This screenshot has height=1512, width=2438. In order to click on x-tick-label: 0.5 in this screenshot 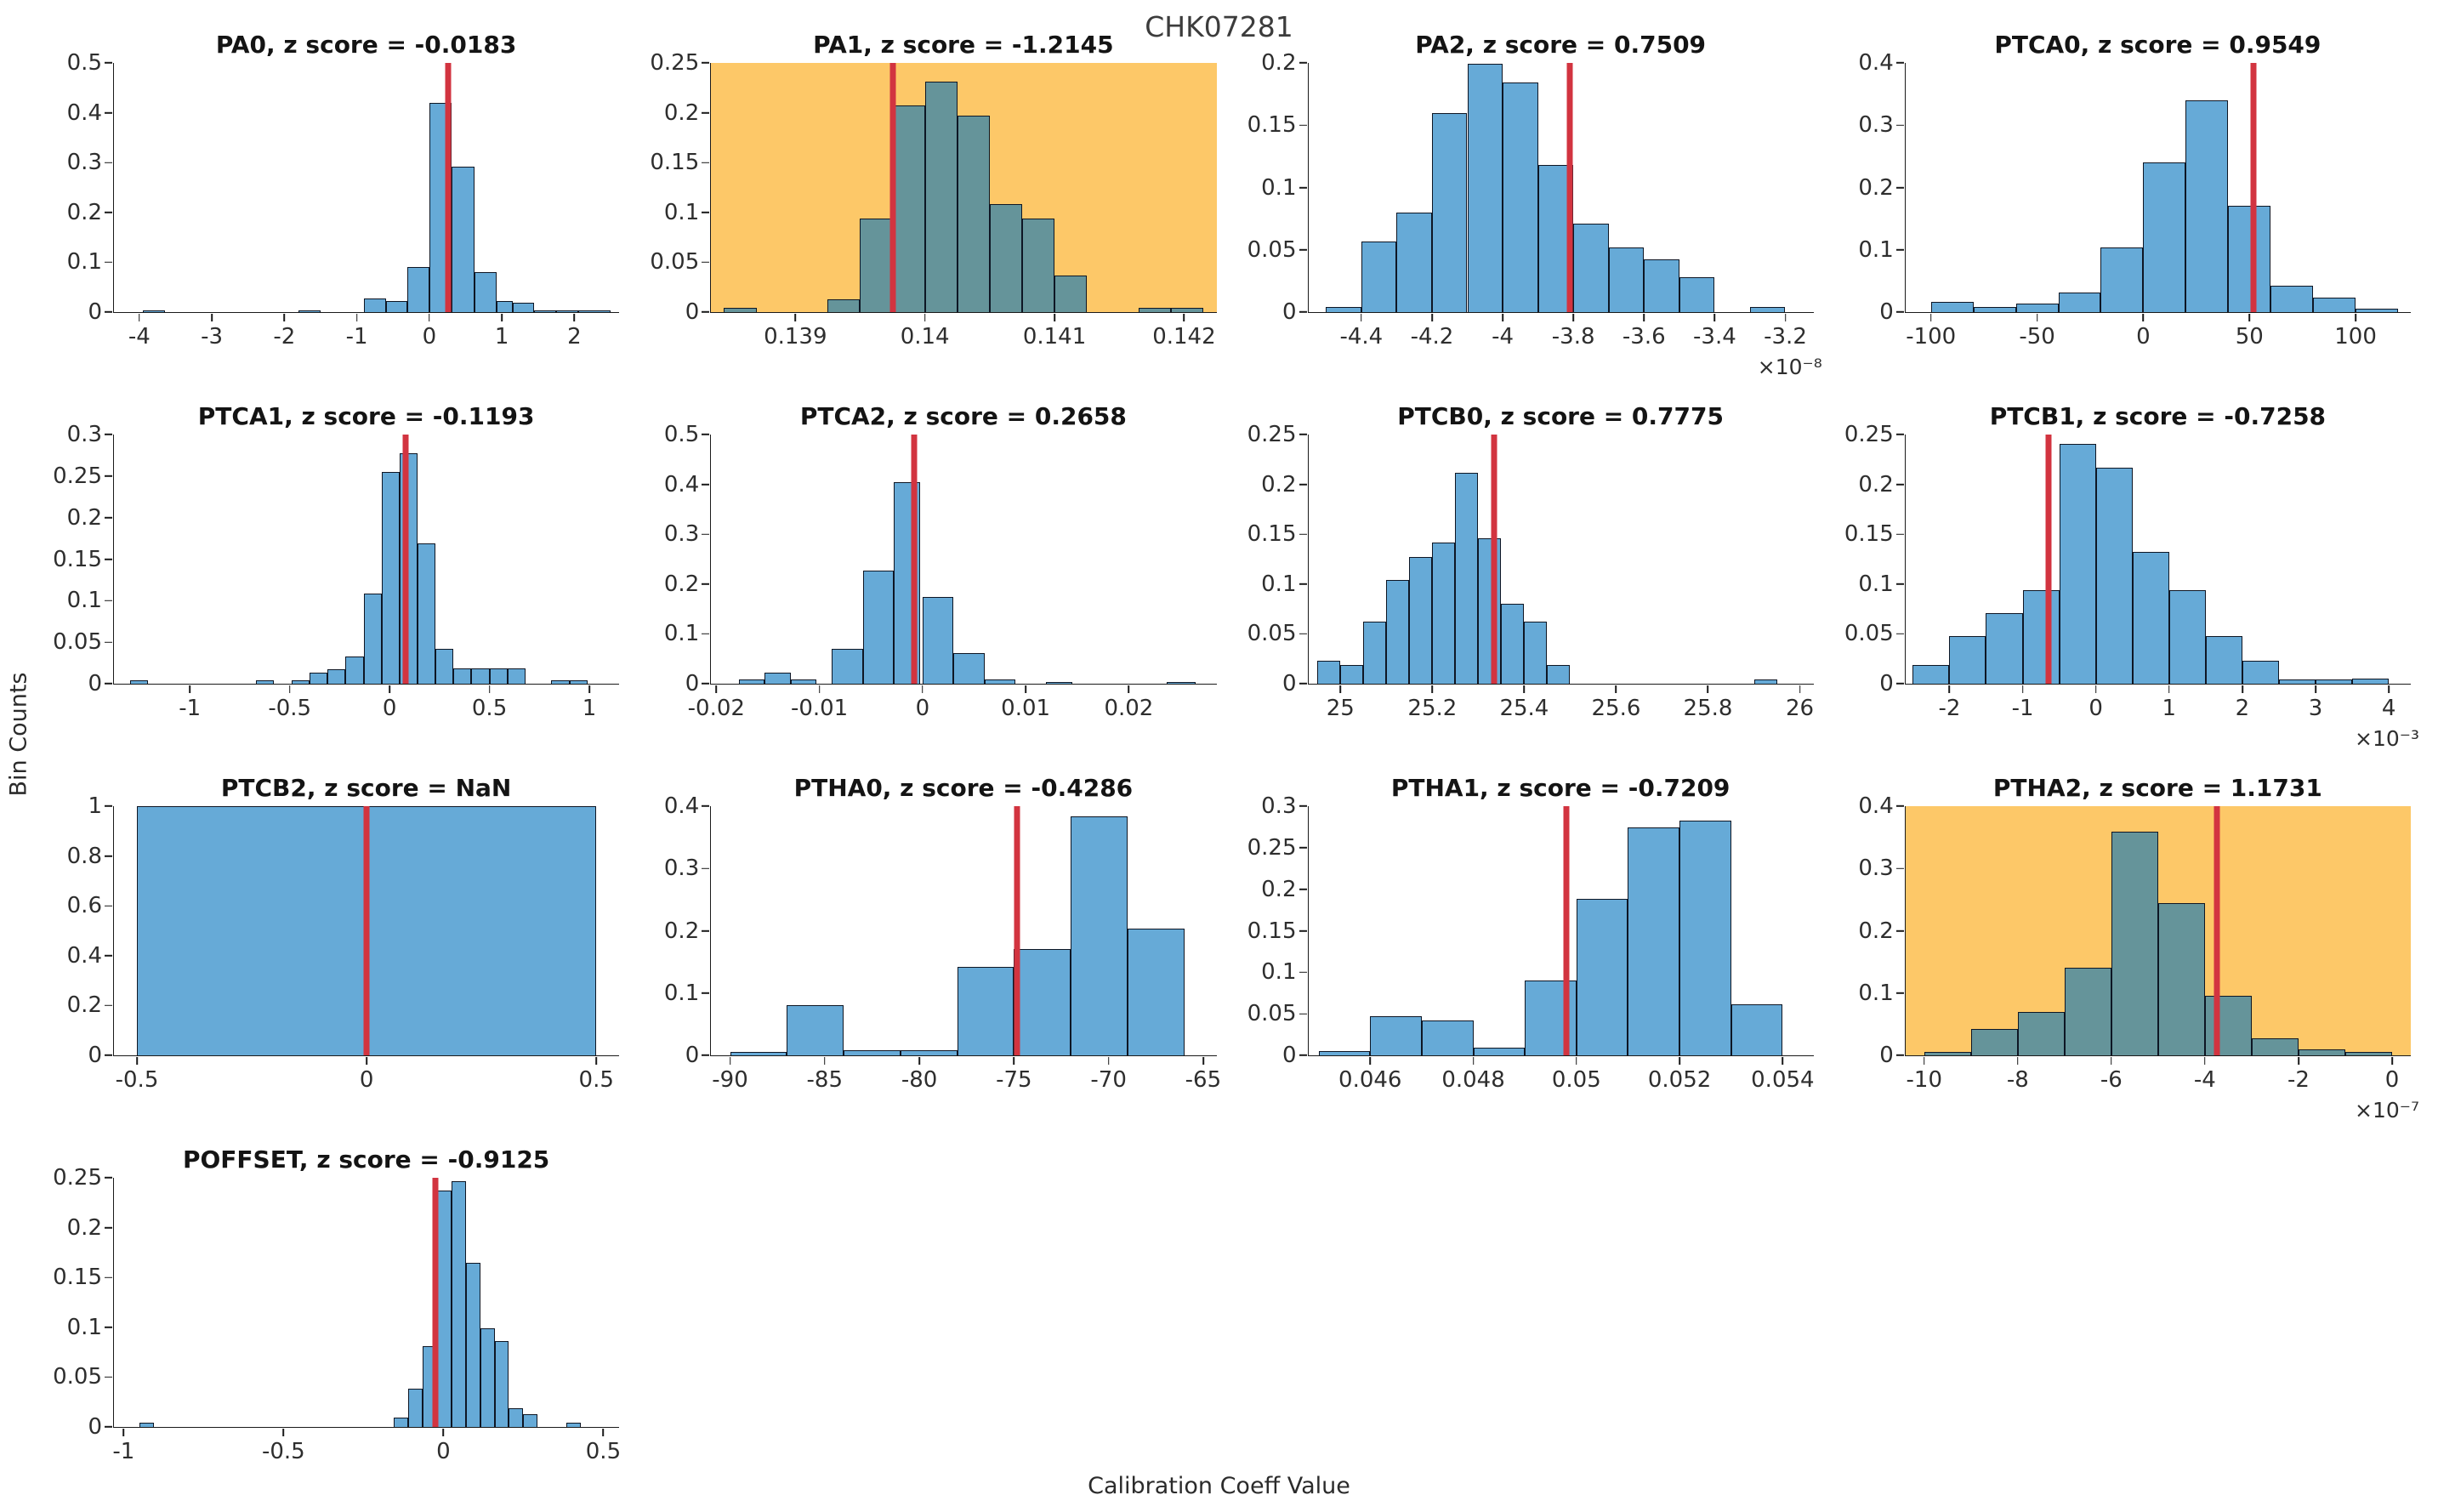, I will do `click(596, 1080)`.